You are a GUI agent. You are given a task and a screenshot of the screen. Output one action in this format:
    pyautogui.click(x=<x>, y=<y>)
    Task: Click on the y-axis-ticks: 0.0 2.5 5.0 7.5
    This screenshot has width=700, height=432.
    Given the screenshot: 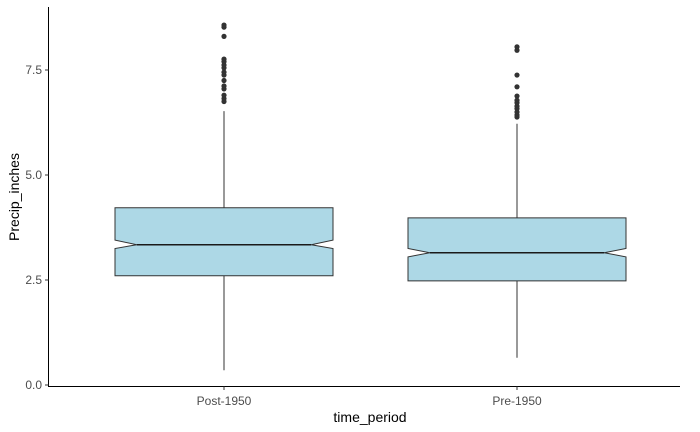 What is the action you would take?
    pyautogui.click(x=37, y=227)
    